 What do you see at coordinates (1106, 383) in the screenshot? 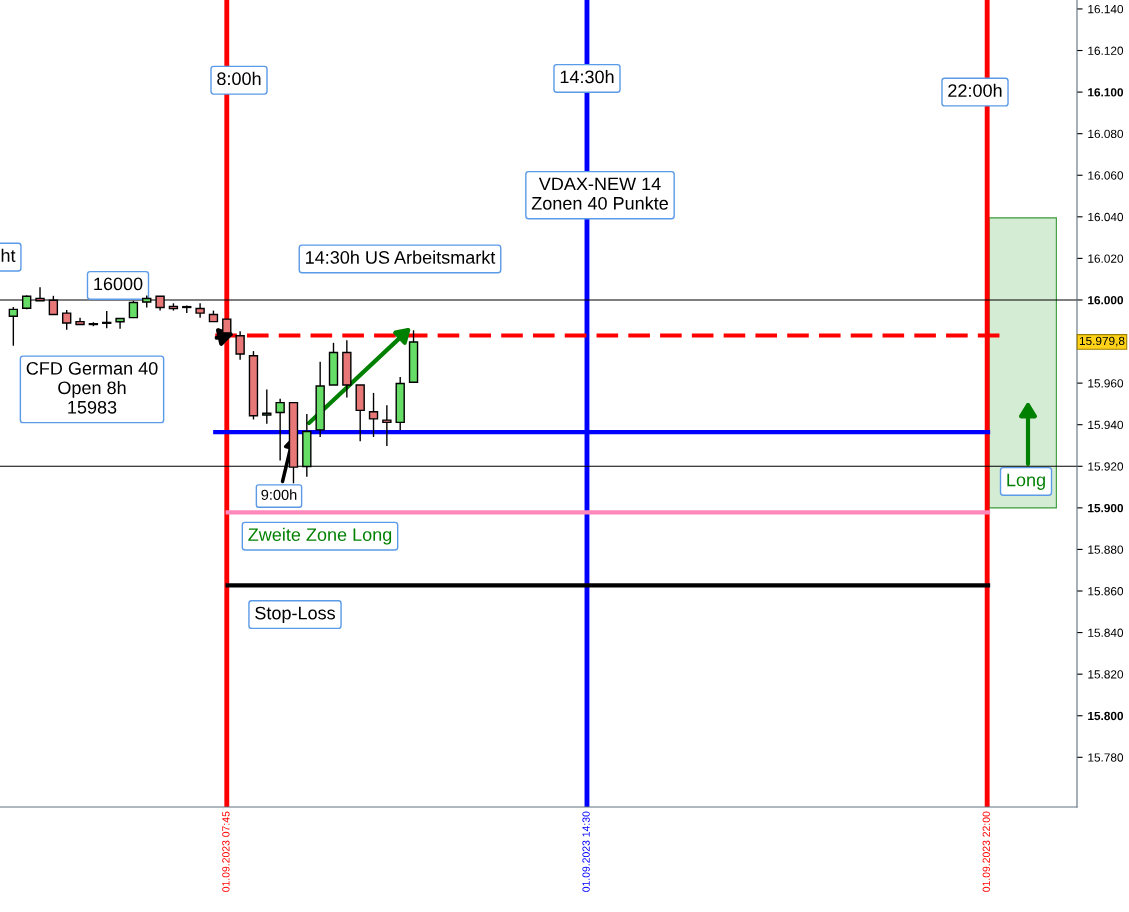
I see `y-tick-label: 15.960` at bounding box center [1106, 383].